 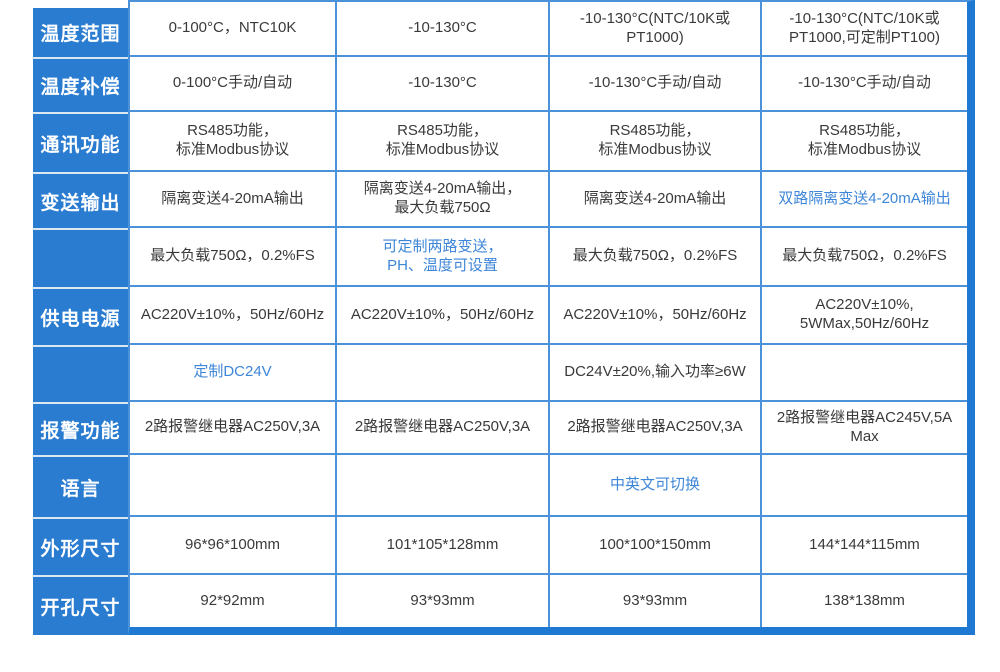 I want to click on row-header-outer-dimensions: 外形尺寸, so click(x=80, y=546).